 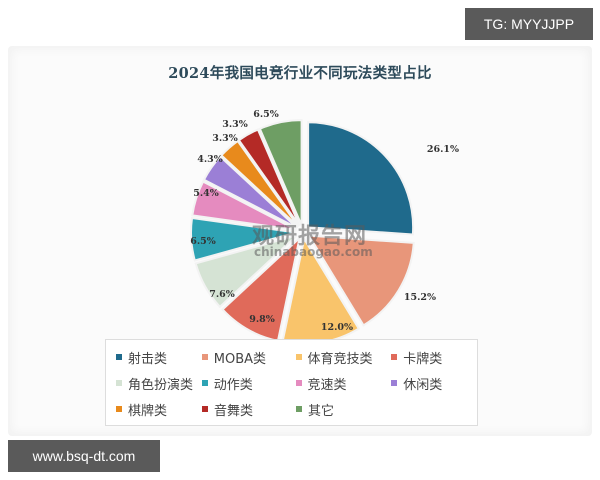 What do you see at coordinates (210, 159) in the screenshot?
I see `slice-label: 4.3%` at bounding box center [210, 159].